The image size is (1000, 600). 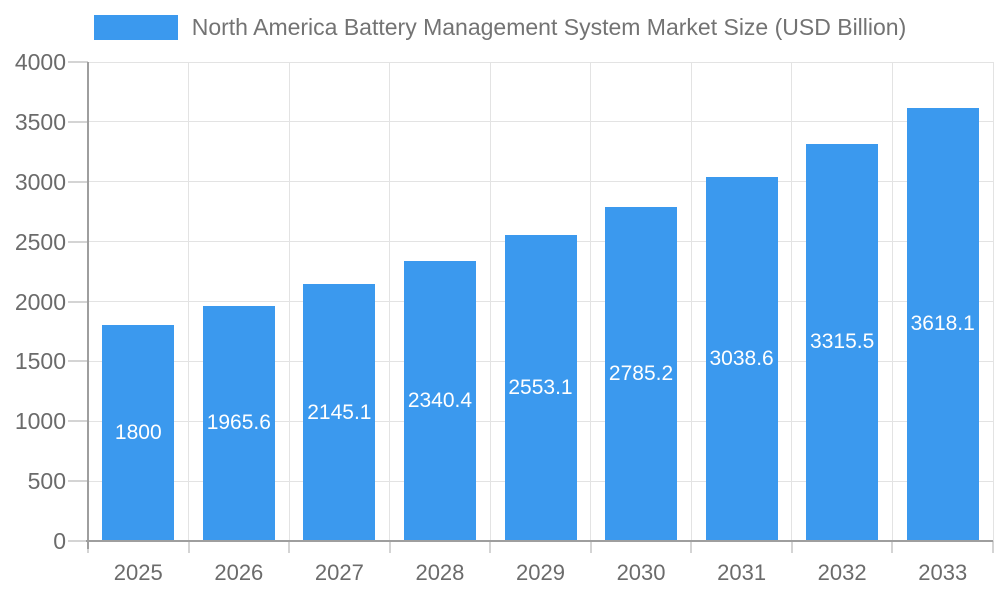 I want to click on y-tick-label: 3000, so click(x=40, y=181).